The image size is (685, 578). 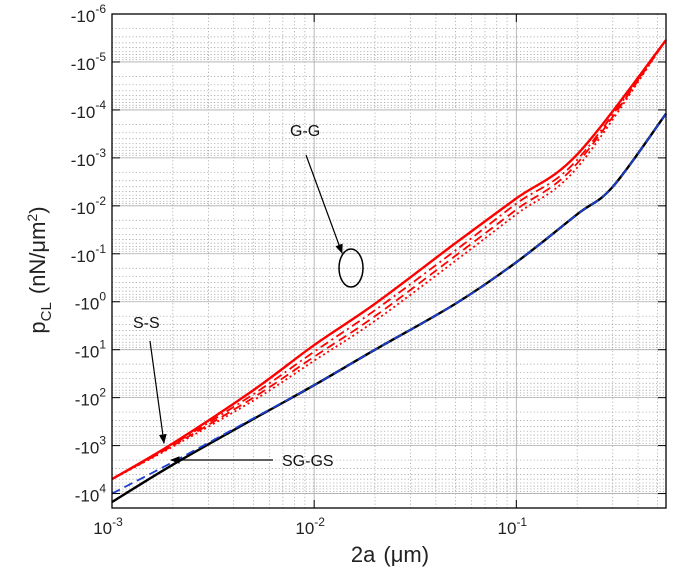 I want to click on gg-ellipse, so click(x=351, y=268).